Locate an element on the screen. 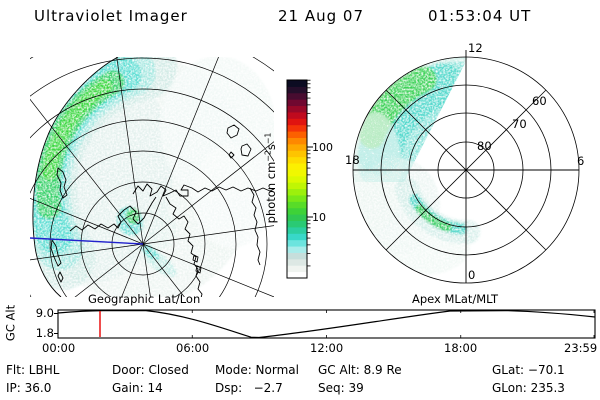 This screenshot has width=600, height=400. ytick-9-0: 9.0 is located at coordinates (44, 313).